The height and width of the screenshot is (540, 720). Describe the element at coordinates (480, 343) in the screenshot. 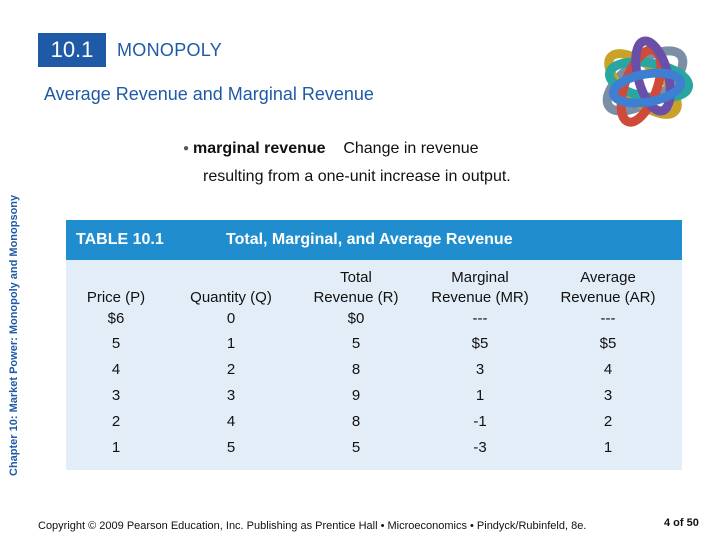

I see `cell-marginal-revenue: $5` at that location.